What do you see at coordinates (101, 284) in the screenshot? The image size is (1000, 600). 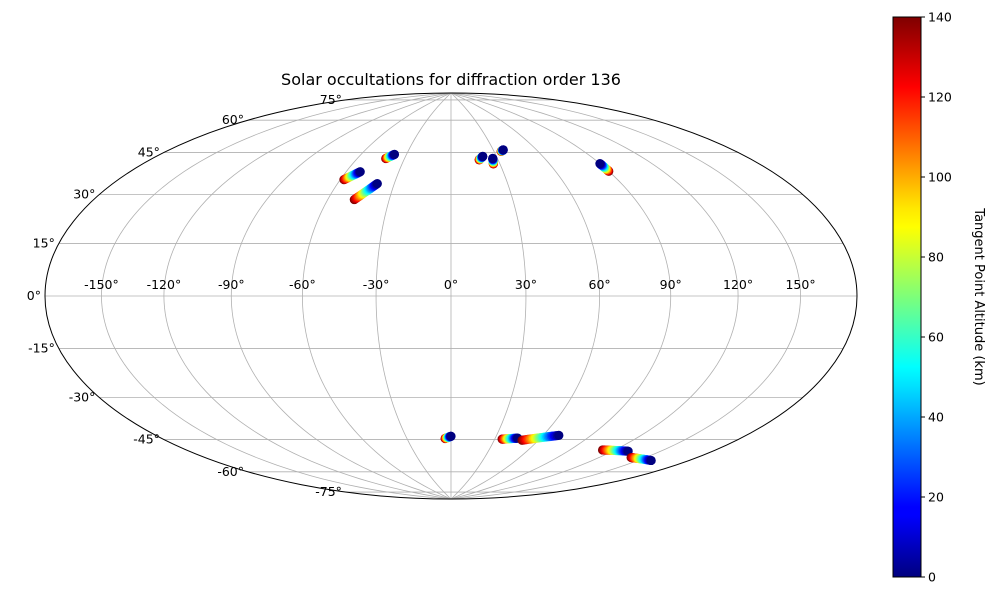 I see `longitude-tick-label: -150°` at bounding box center [101, 284].